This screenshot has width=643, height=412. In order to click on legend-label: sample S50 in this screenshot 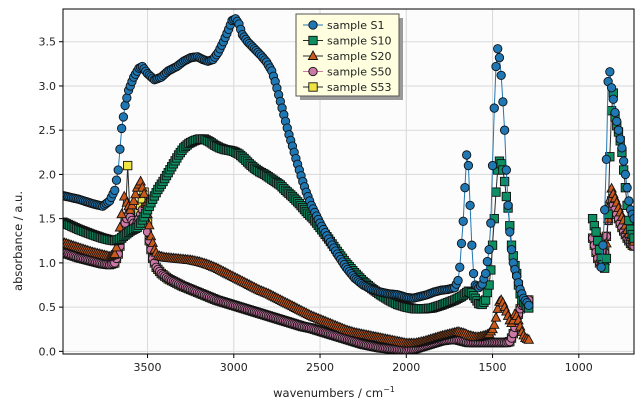, I will do `click(359, 72)`.